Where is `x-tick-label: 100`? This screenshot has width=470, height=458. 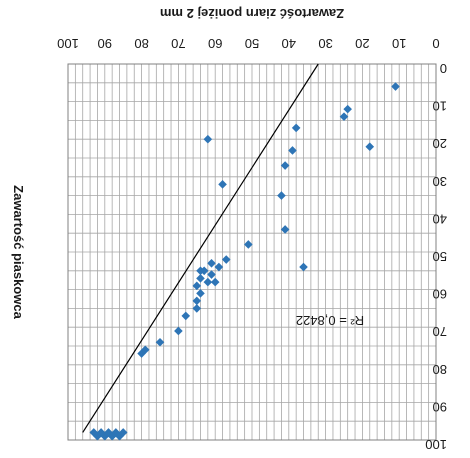 x-tick-label: 100 is located at coordinates (68, 43).